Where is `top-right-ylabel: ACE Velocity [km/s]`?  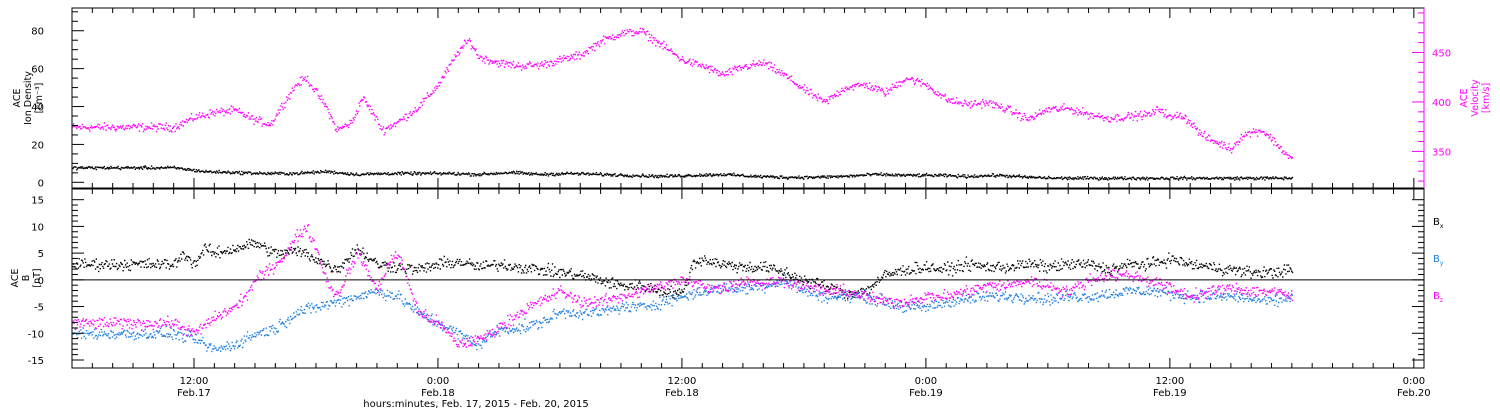 top-right-ylabel: ACE Velocity [km/s] is located at coordinates (1475, 98).